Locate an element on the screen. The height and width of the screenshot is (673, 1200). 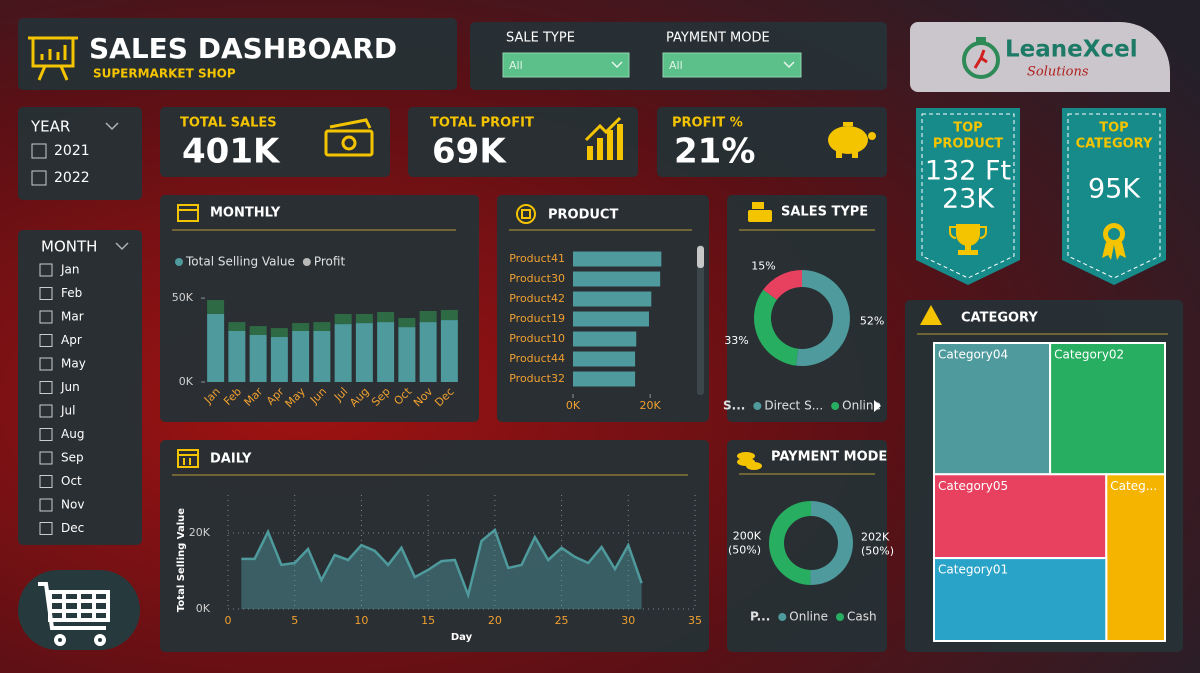
x-axis-label: Day is located at coordinates (462, 637).